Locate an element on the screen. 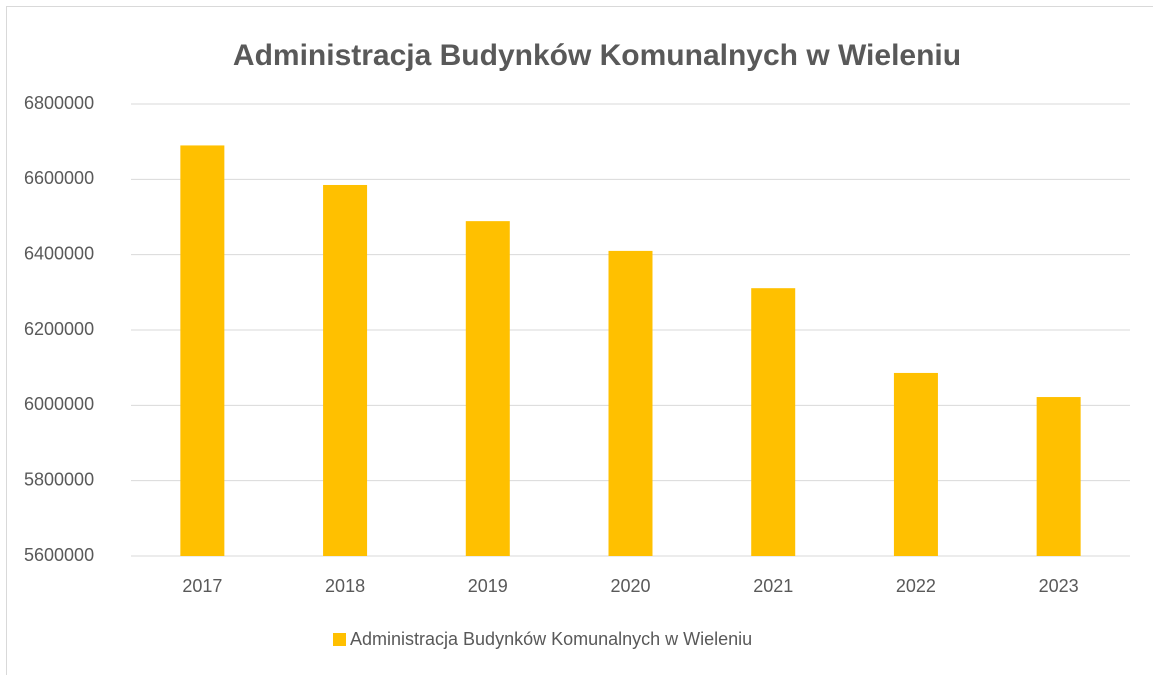 The height and width of the screenshot is (675, 1153). x-tick-label: 2018 is located at coordinates (345, 586).